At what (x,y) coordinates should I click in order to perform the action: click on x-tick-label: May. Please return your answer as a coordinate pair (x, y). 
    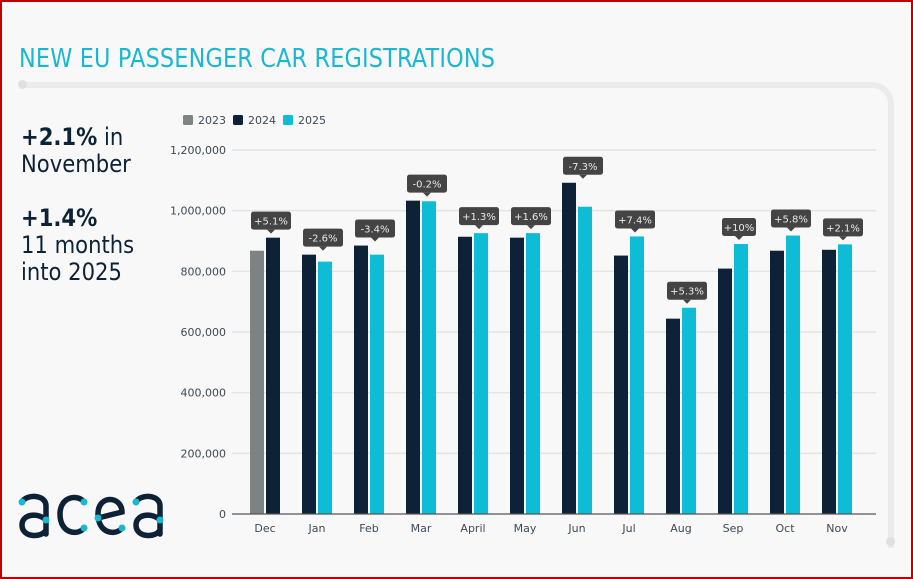
    Looking at the image, I should click on (525, 528).